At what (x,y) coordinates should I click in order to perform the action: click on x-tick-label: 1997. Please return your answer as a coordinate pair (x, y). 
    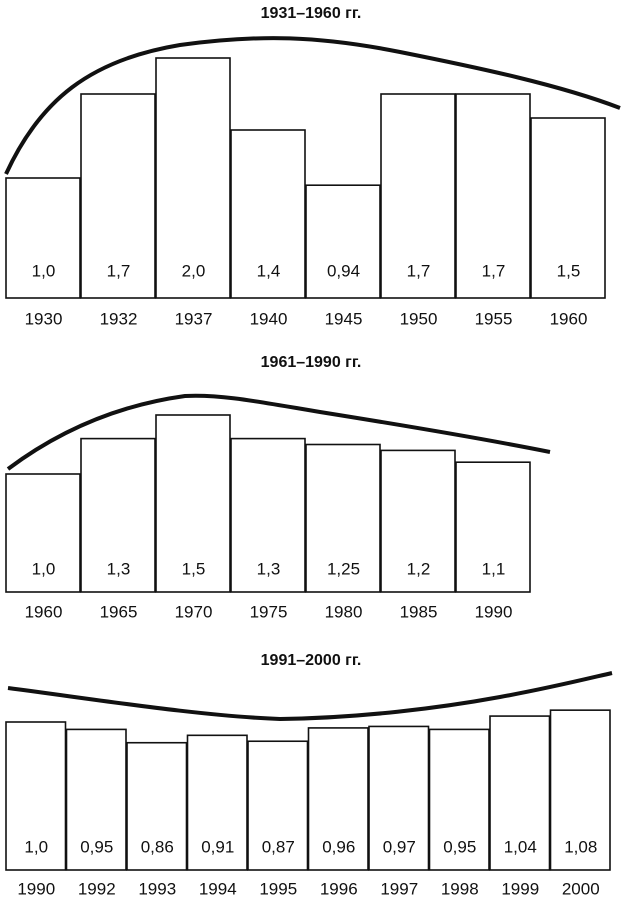
    Looking at the image, I should click on (399, 888).